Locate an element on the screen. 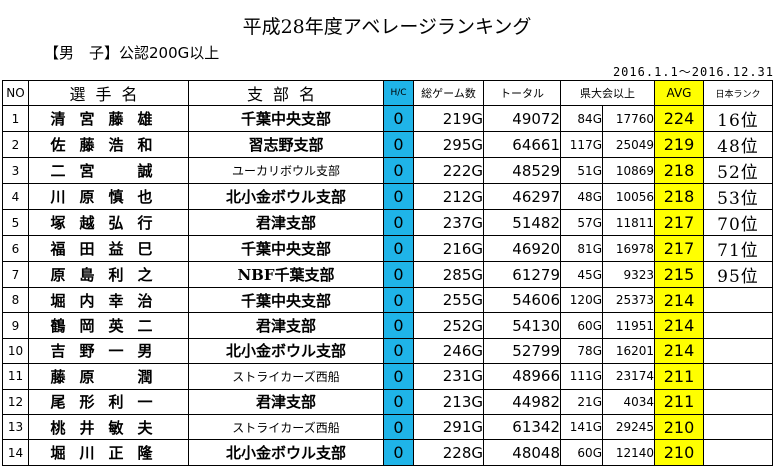  cell-pref-total: 11811 is located at coordinates (628, 222).